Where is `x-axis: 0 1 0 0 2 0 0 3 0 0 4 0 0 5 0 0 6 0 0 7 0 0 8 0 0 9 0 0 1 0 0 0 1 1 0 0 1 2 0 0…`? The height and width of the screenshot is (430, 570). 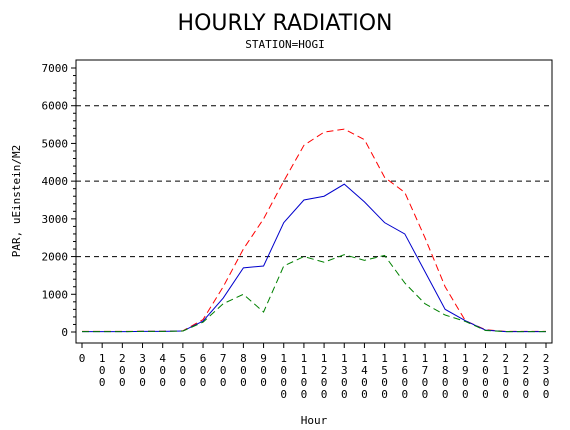
x-axis: 0 1 0 0 2 0 0 3 0 0 4 0 0 5 0 0 6 0 0 7 0 0 8 0 0 9 0 0 1 0 0 0 1 1 0 0 1 2 0 0… is located at coordinates (314, 372).